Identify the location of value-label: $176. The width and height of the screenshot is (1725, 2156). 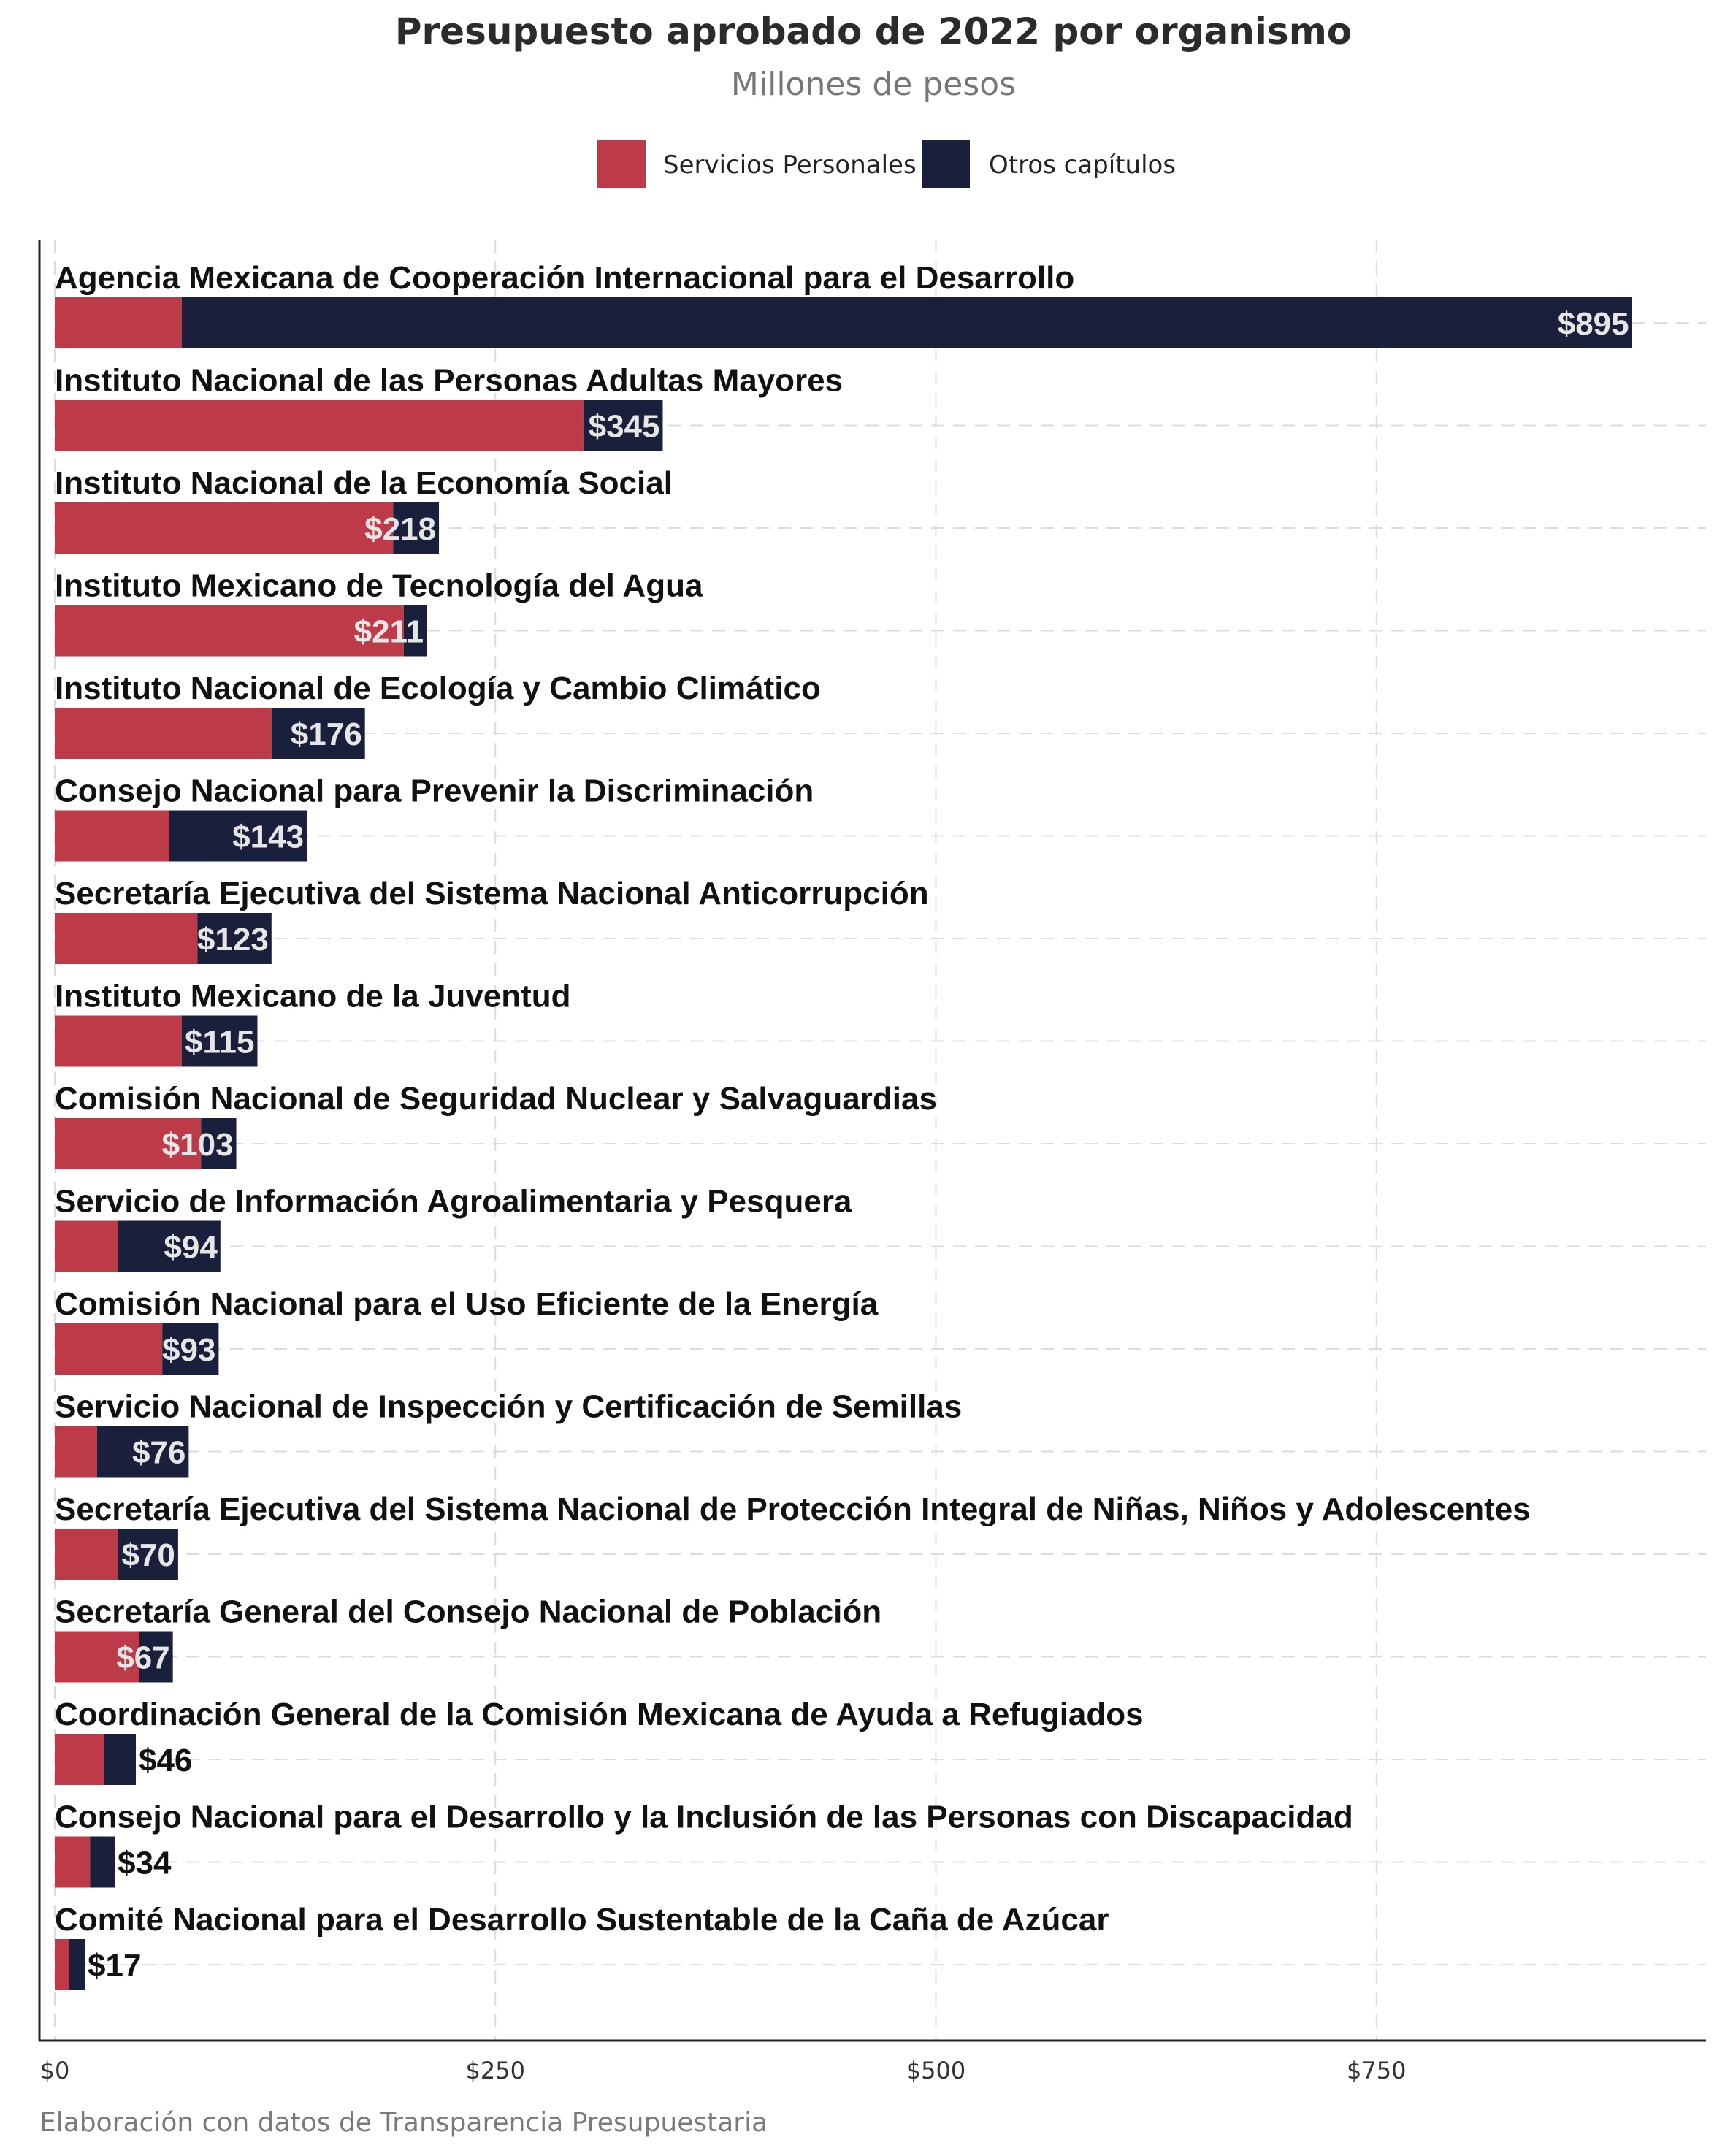
(326, 734).